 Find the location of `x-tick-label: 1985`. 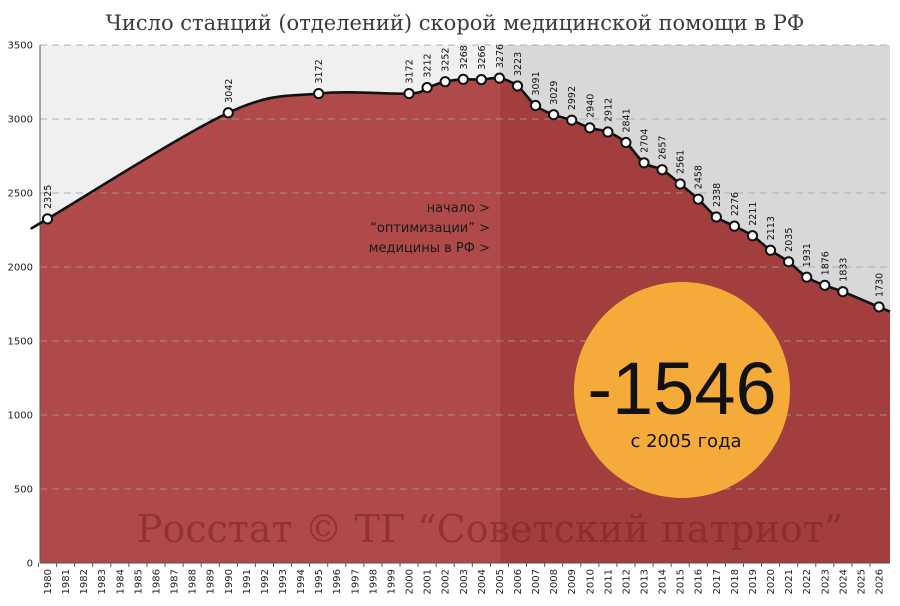

x-tick-label: 1985 is located at coordinates (138, 581).